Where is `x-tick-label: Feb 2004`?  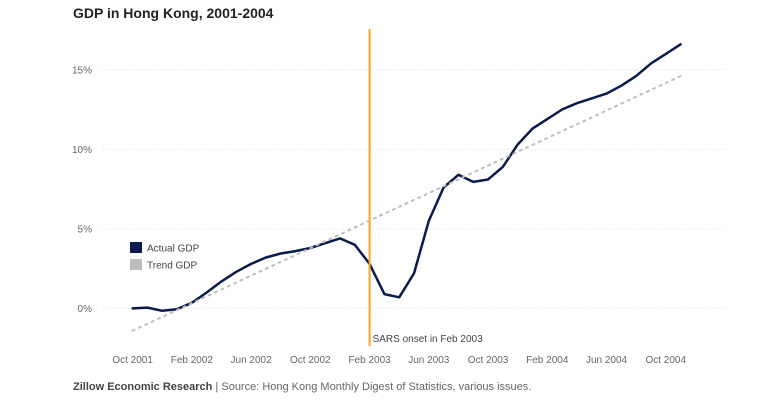
x-tick-label: Feb 2004 is located at coordinates (547, 360).